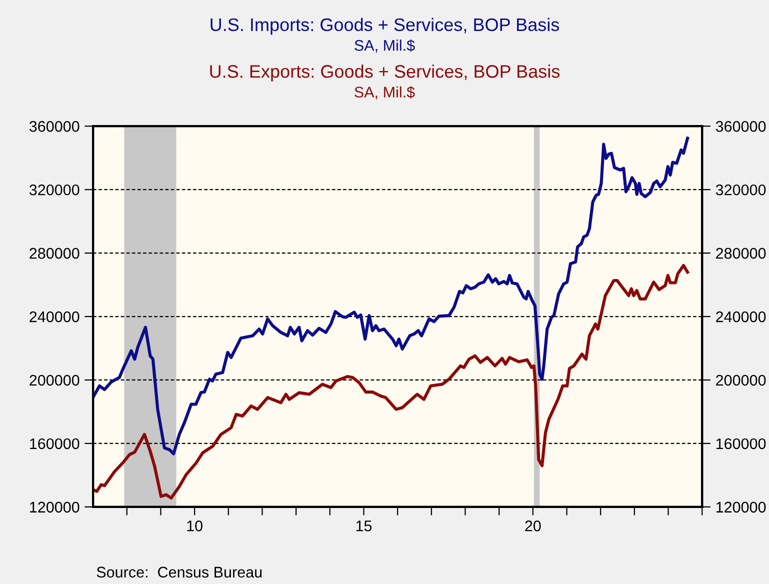 The width and height of the screenshot is (769, 584). I want to click on y2-tick-label: 320000, so click(741, 190).